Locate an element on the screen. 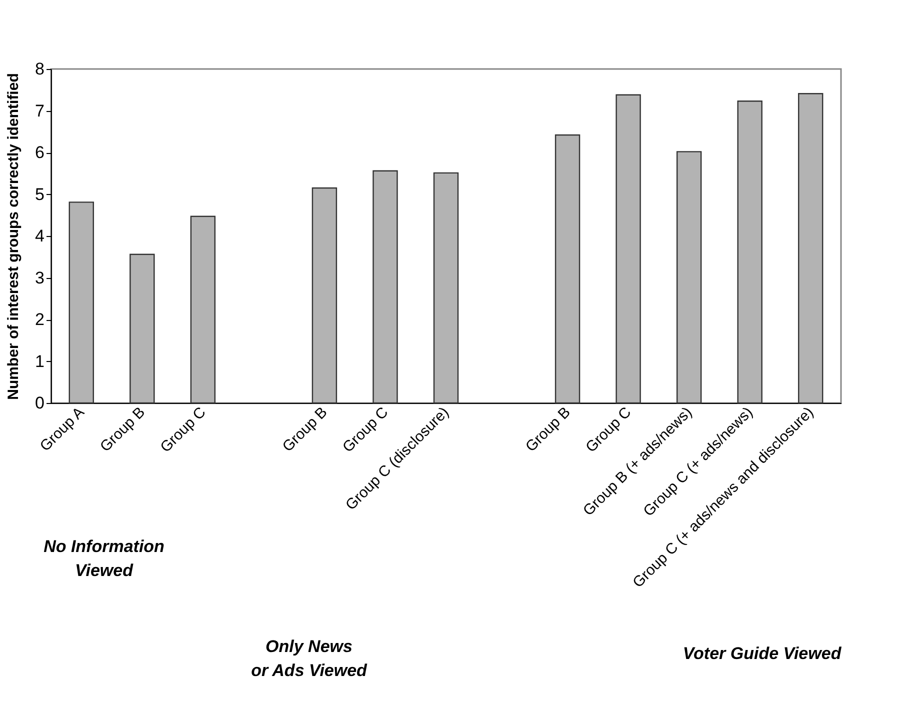 The image size is (904, 705). y-tick-label: 1 is located at coordinates (39, 361).